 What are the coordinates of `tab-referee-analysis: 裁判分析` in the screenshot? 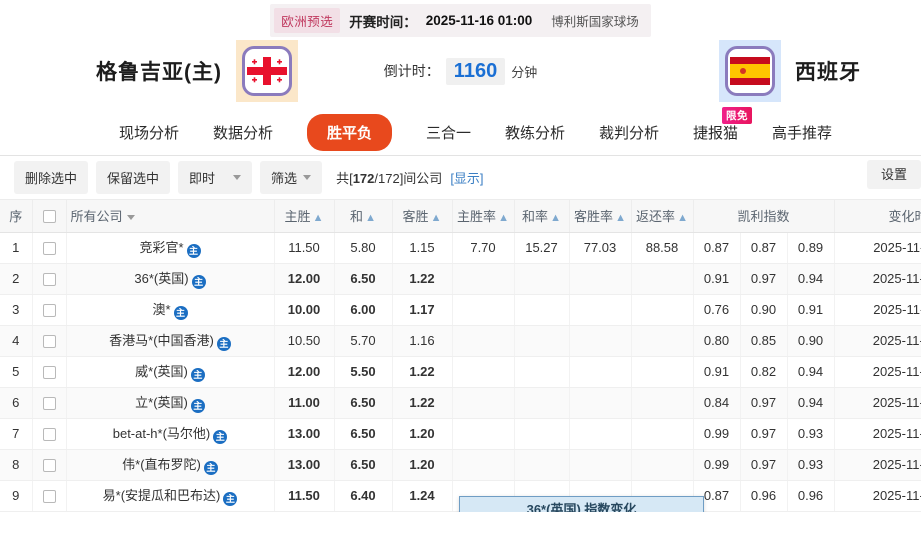 It's located at (629, 133).